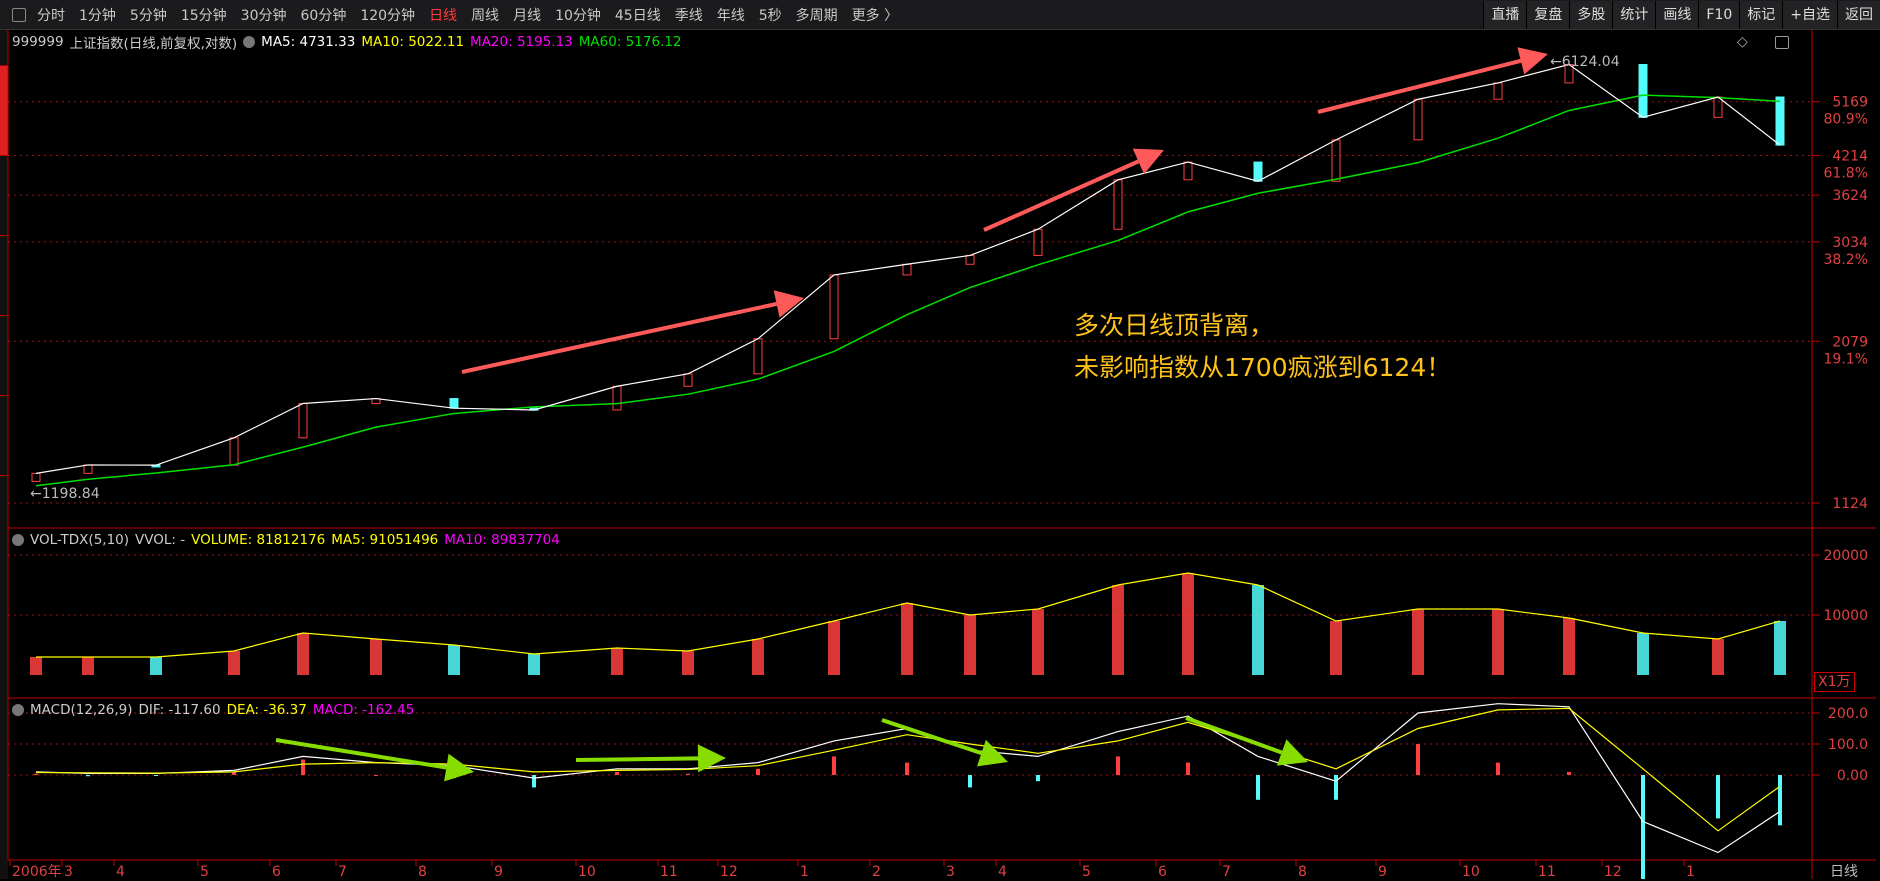 Image resolution: width=1880 pixels, height=881 pixels. Describe the element at coordinates (1505, 15) in the screenshot. I see `toolbar-button: 直播` at that location.